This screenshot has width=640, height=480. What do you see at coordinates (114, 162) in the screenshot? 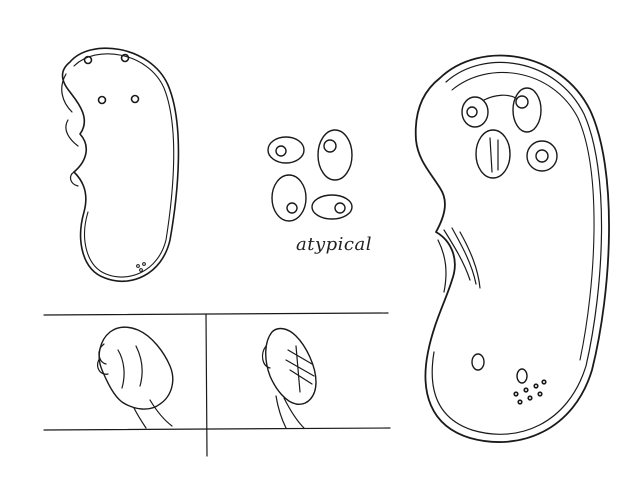
I see `bean-cell-small-dots` at bounding box center [114, 162].